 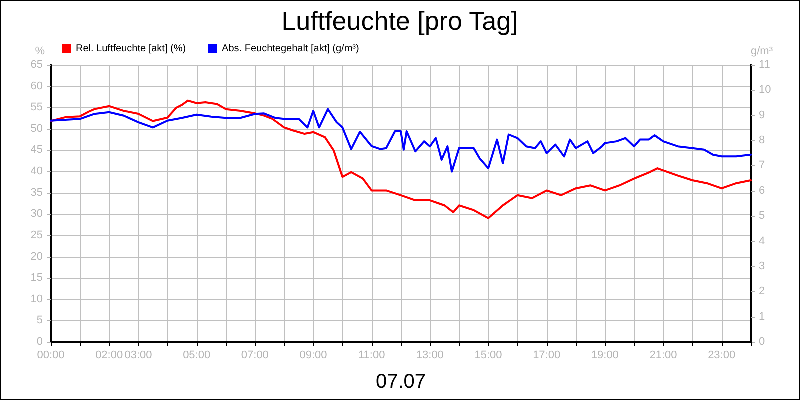 What do you see at coordinates (762, 166) in the screenshot?
I see `y2-tick-label: 7` at bounding box center [762, 166].